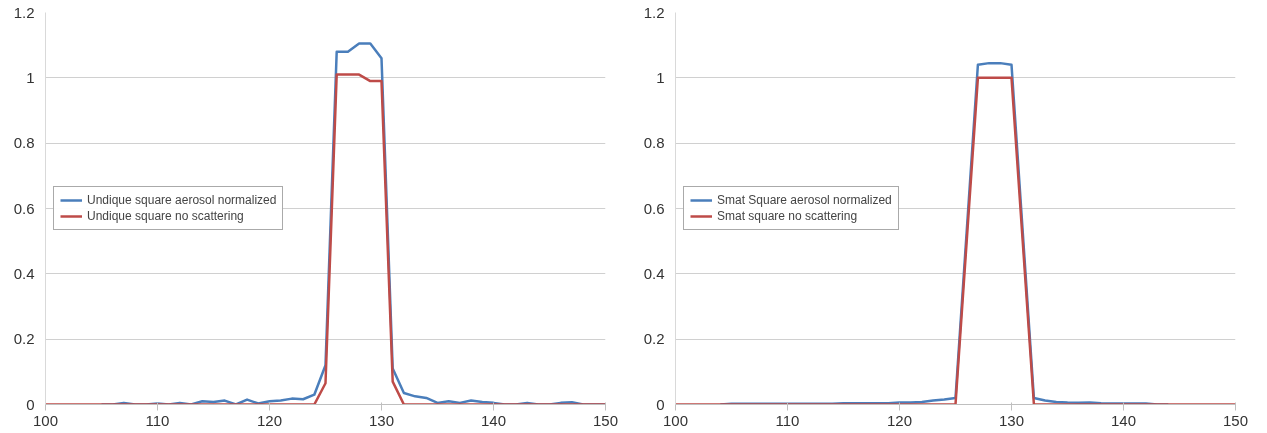 The image size is (1267, 433). Describe the element at coordinates (182, 200) in the screenshot. I see `legend-label: Undique square aerosol normalized` at that location.